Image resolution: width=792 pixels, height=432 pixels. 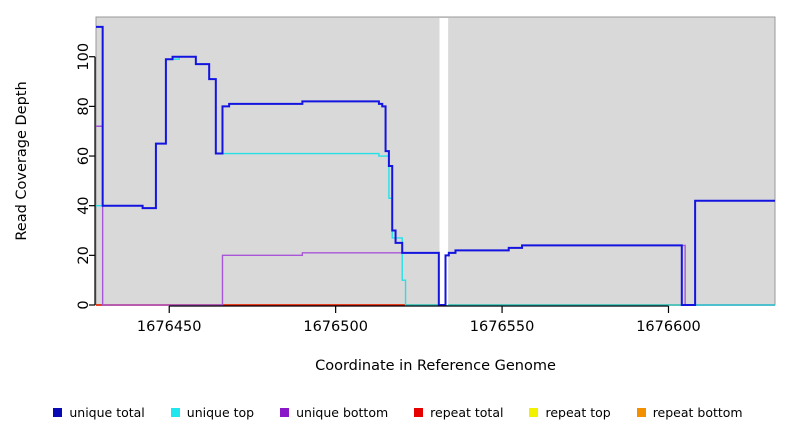 I want to click on legend-item-repeat-total: repeat total, so click(x=458, y=412).